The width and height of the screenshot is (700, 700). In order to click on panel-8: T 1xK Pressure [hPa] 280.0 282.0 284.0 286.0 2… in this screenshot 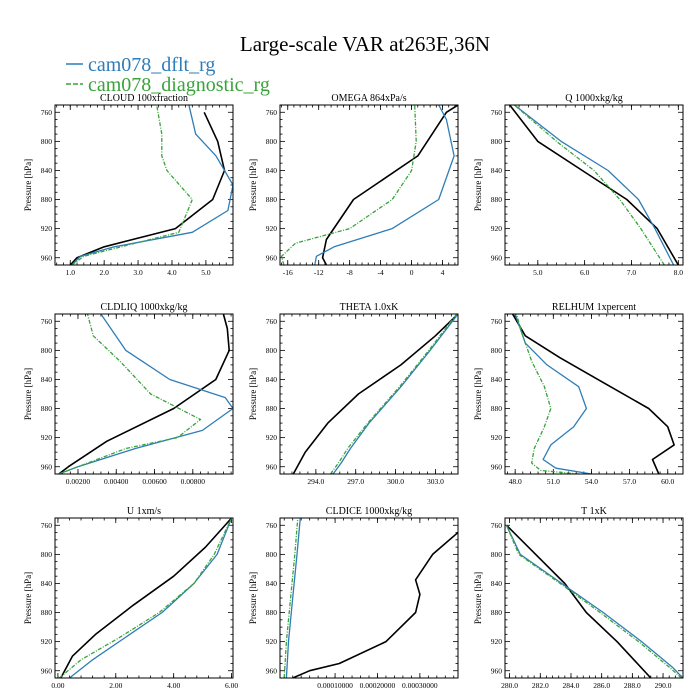, I will do `click(578, 598)`.